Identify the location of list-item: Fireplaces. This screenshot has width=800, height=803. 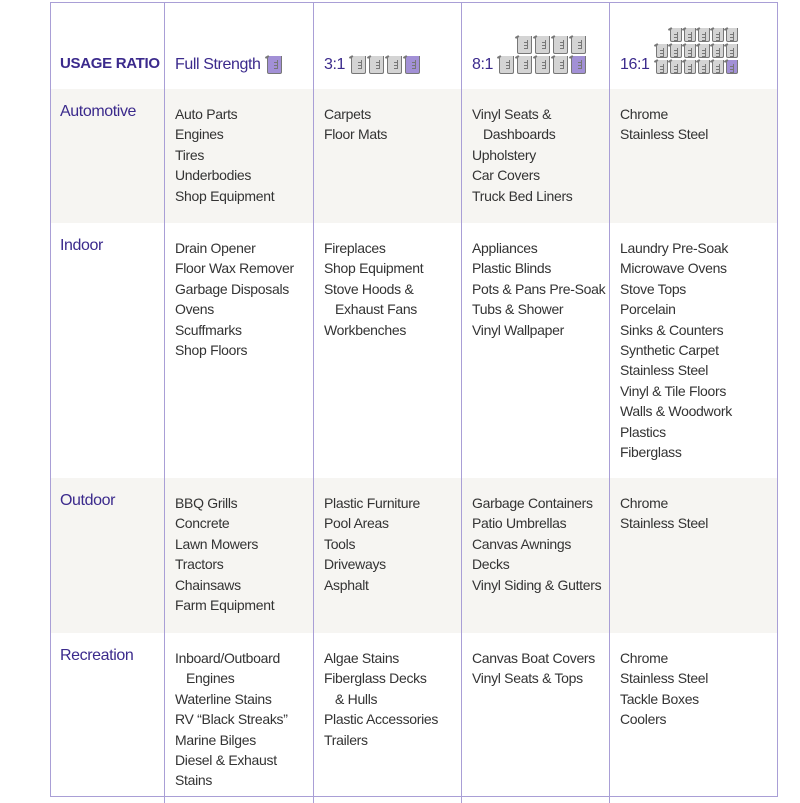
(355, 248).